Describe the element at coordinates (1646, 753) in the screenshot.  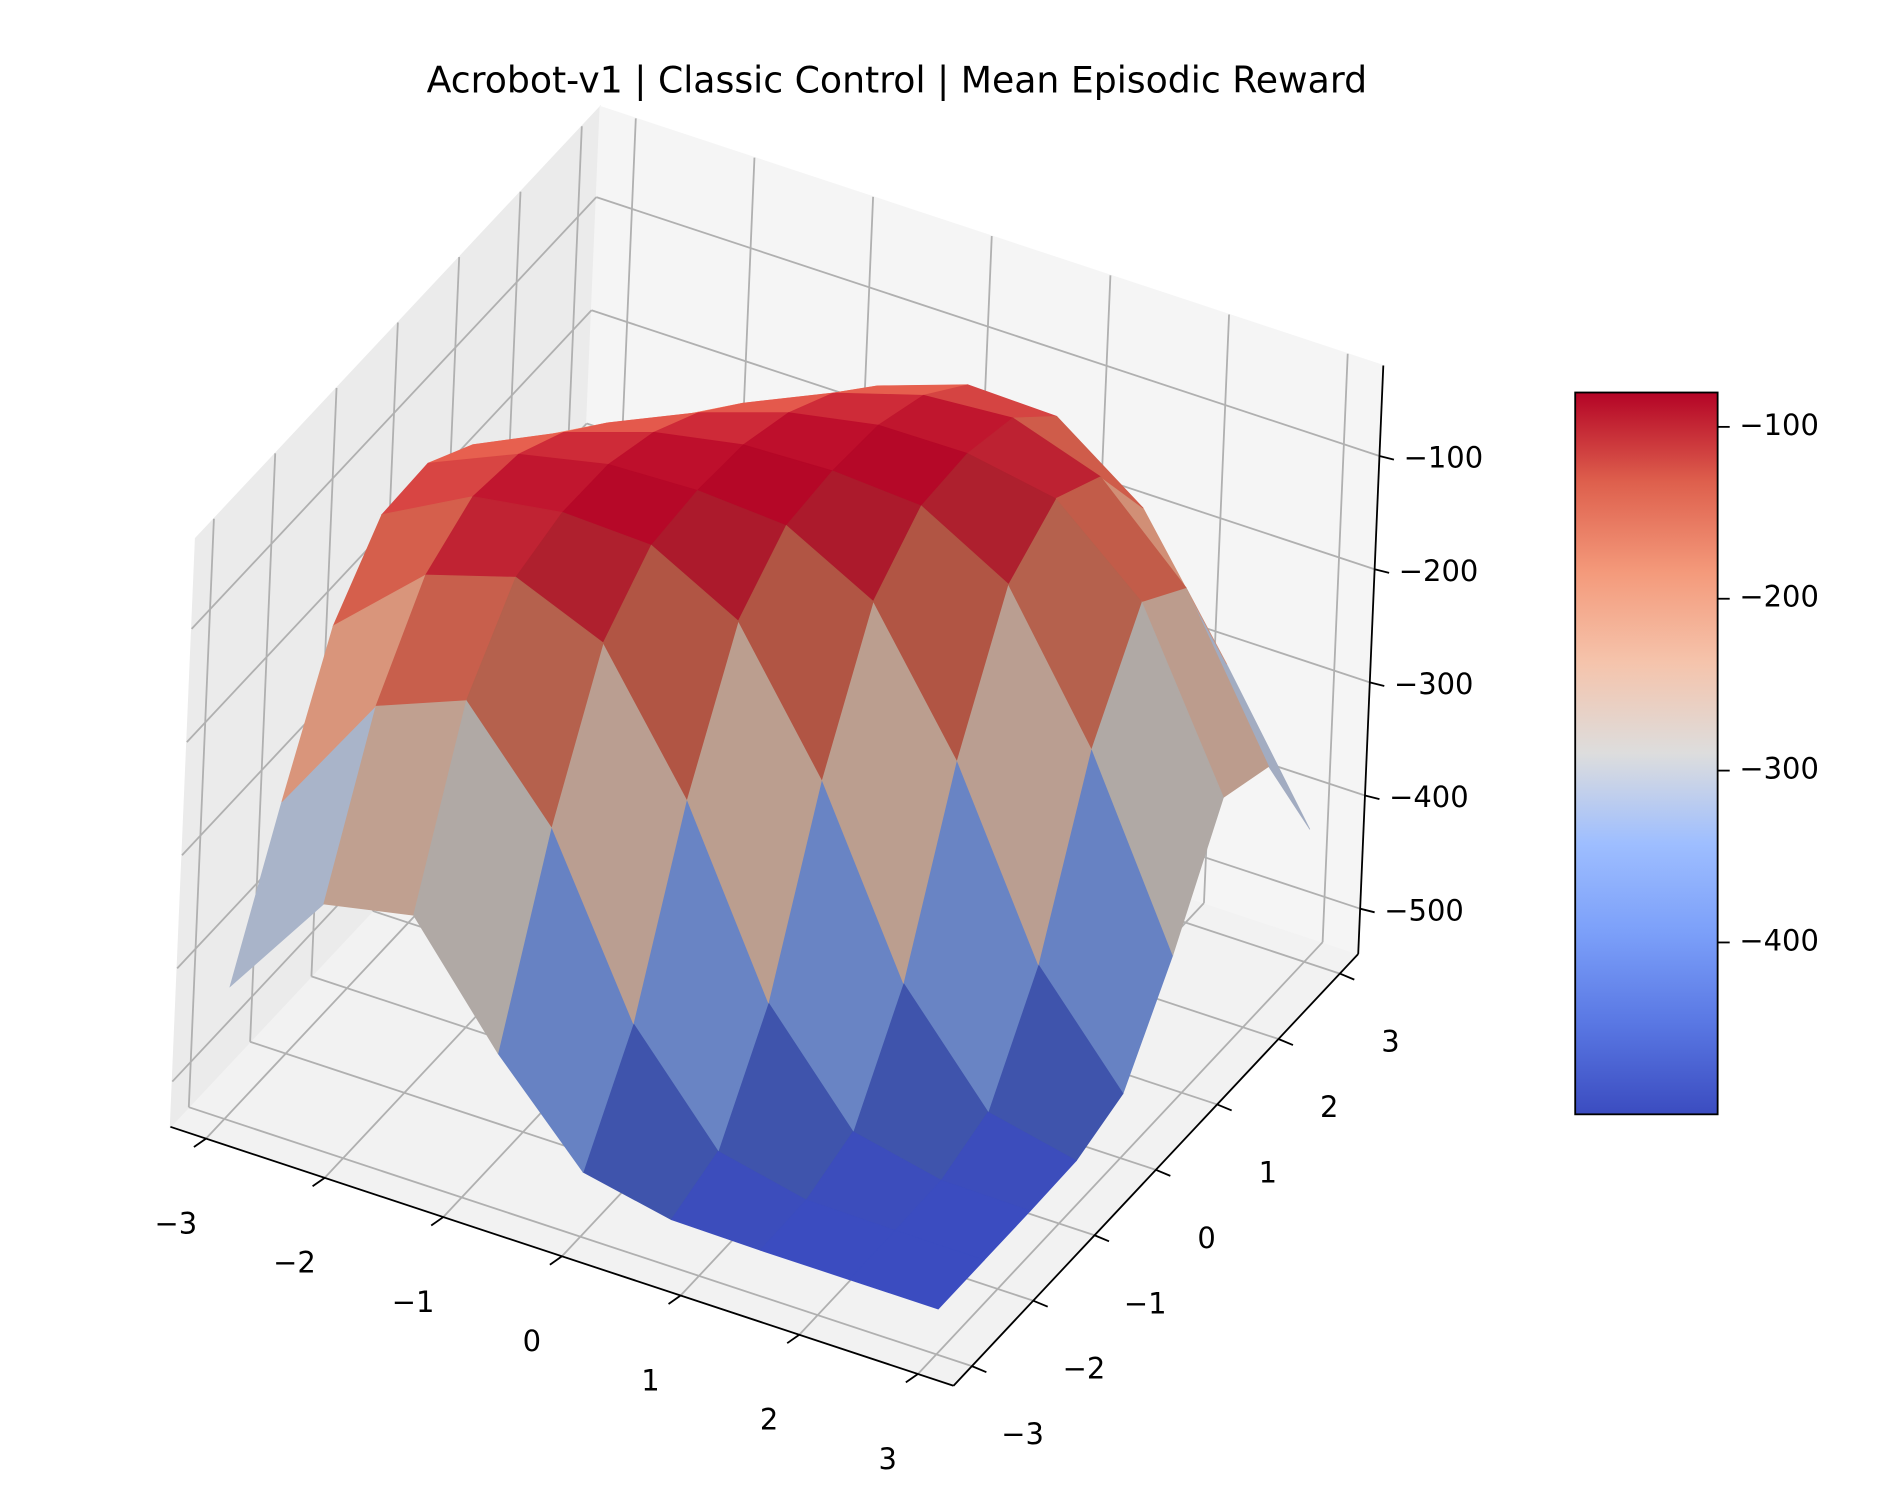
I see `colorbar` at that location.